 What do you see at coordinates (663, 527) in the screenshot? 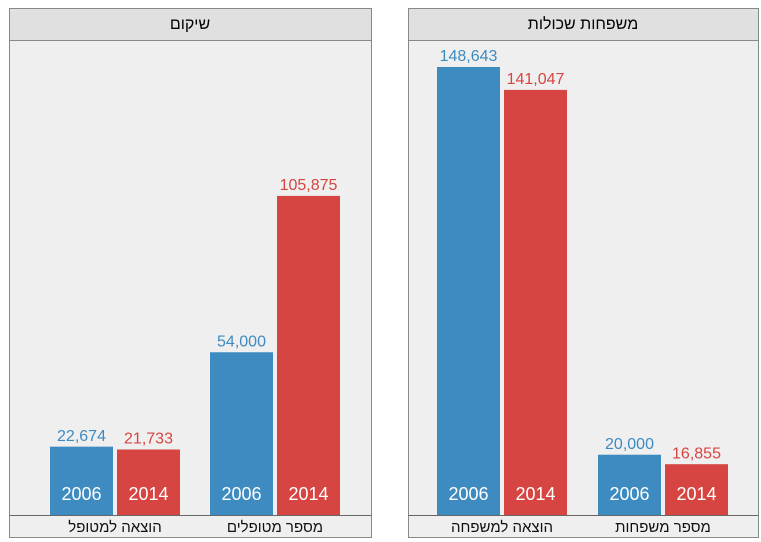
I see `x-tick-label: מספר משפחות` at bounding box center [663, 527].